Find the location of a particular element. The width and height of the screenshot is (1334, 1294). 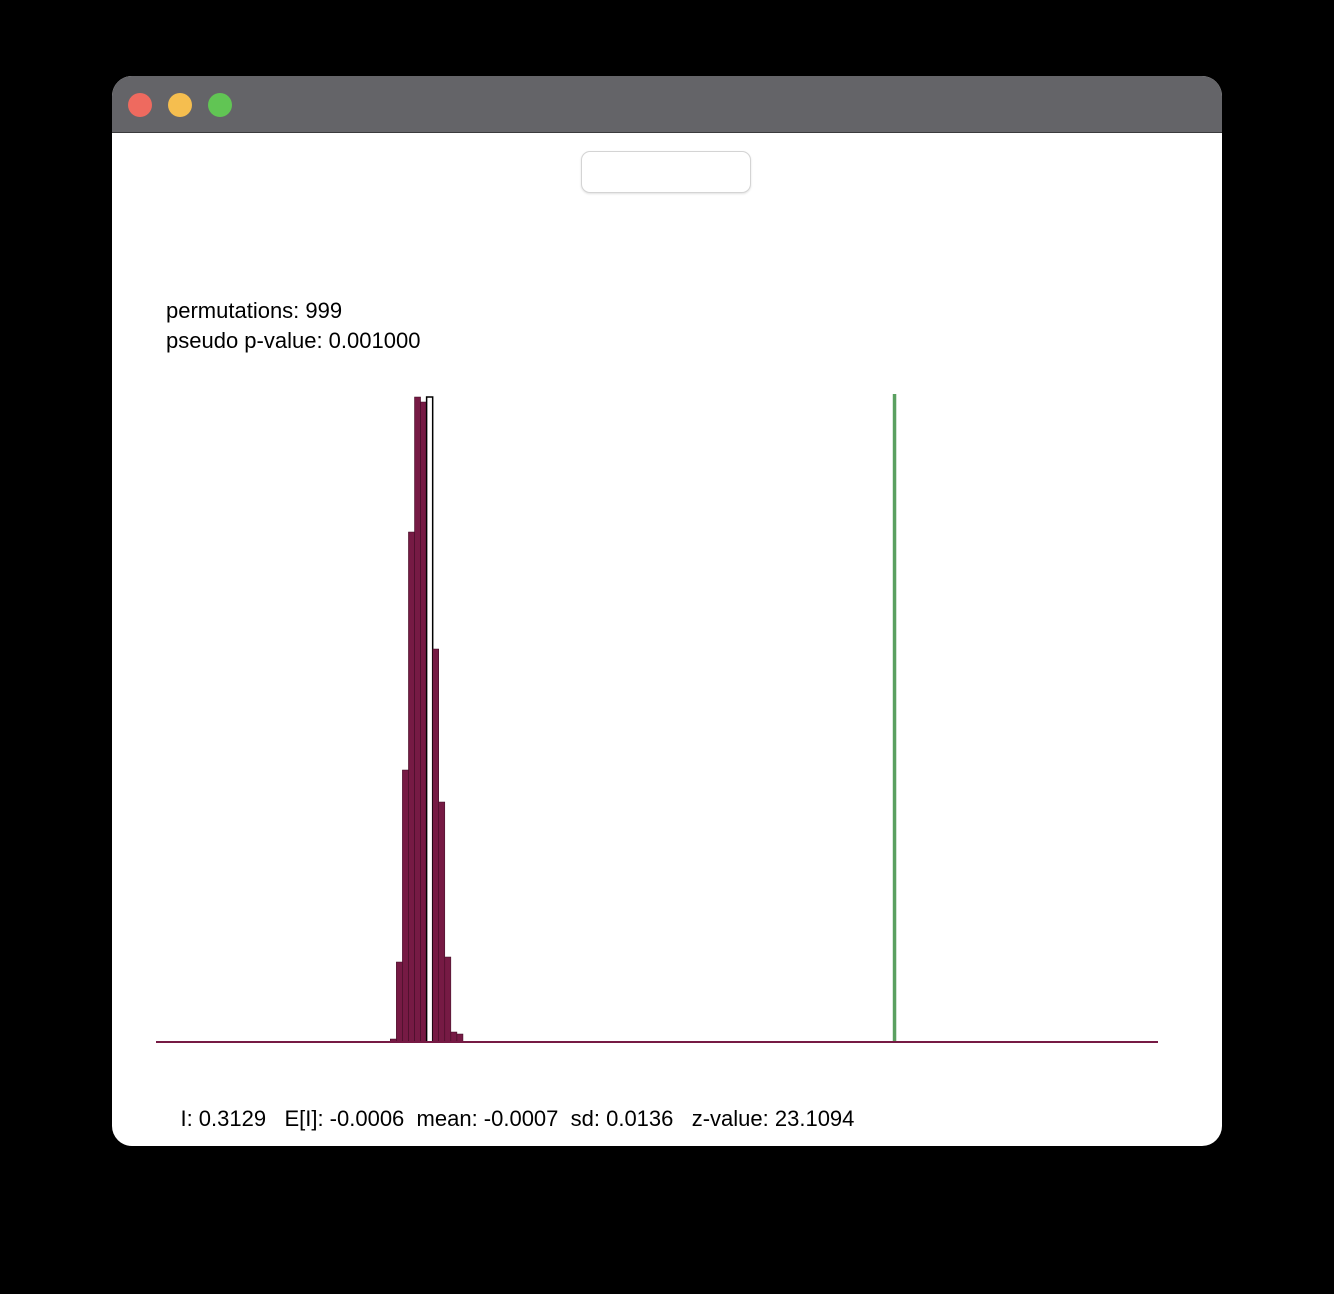

toolbar-button is located at coordinates (666, 172).